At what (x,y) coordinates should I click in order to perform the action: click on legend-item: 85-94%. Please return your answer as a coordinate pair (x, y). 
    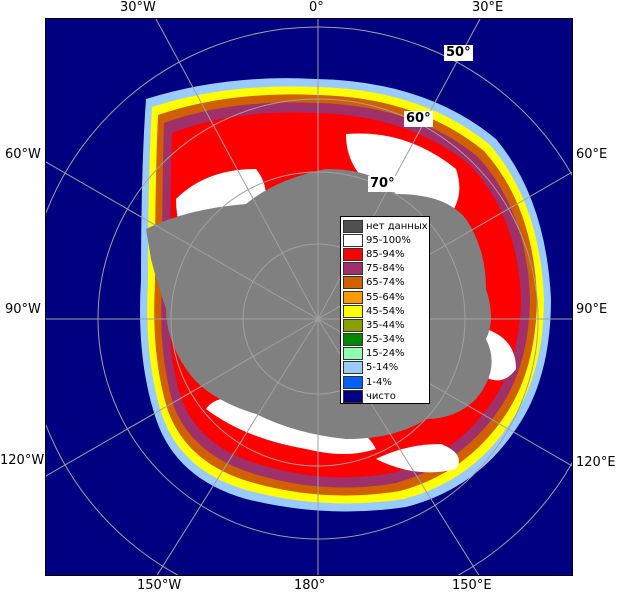
    Looking at the image, I should click on (386, 254).